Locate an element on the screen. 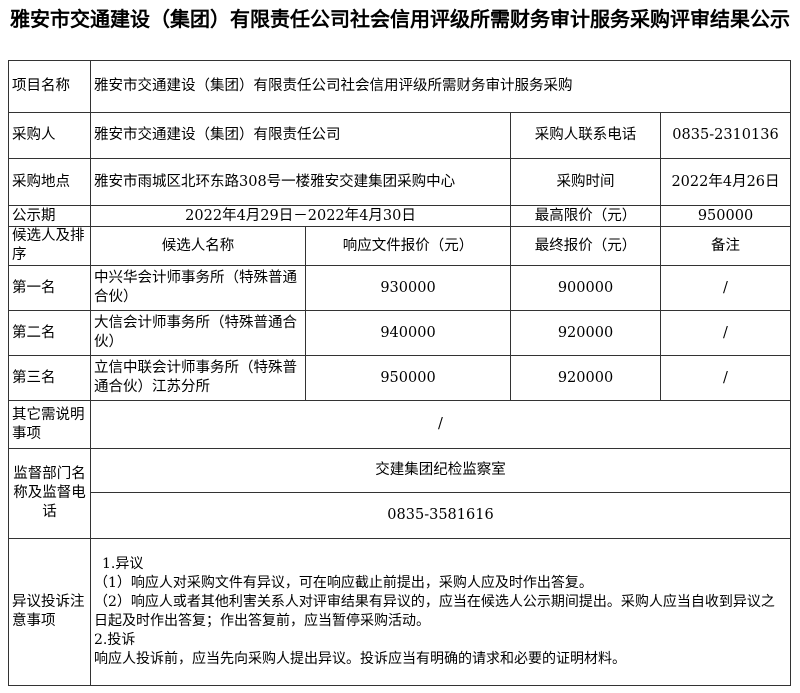 The image size is (800, 693). supervision-phone-row: 0835-3581616 is located at coordinates (400, 515).